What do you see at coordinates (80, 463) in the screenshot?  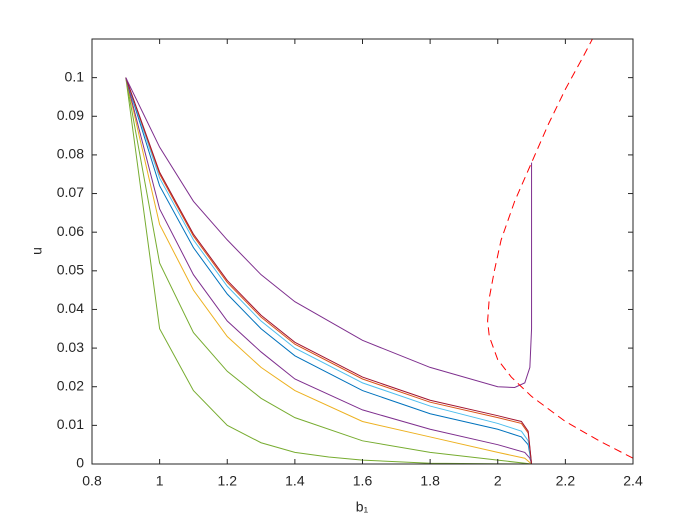 I see `y-tick-label: 0` at bounding box center [80, 463].